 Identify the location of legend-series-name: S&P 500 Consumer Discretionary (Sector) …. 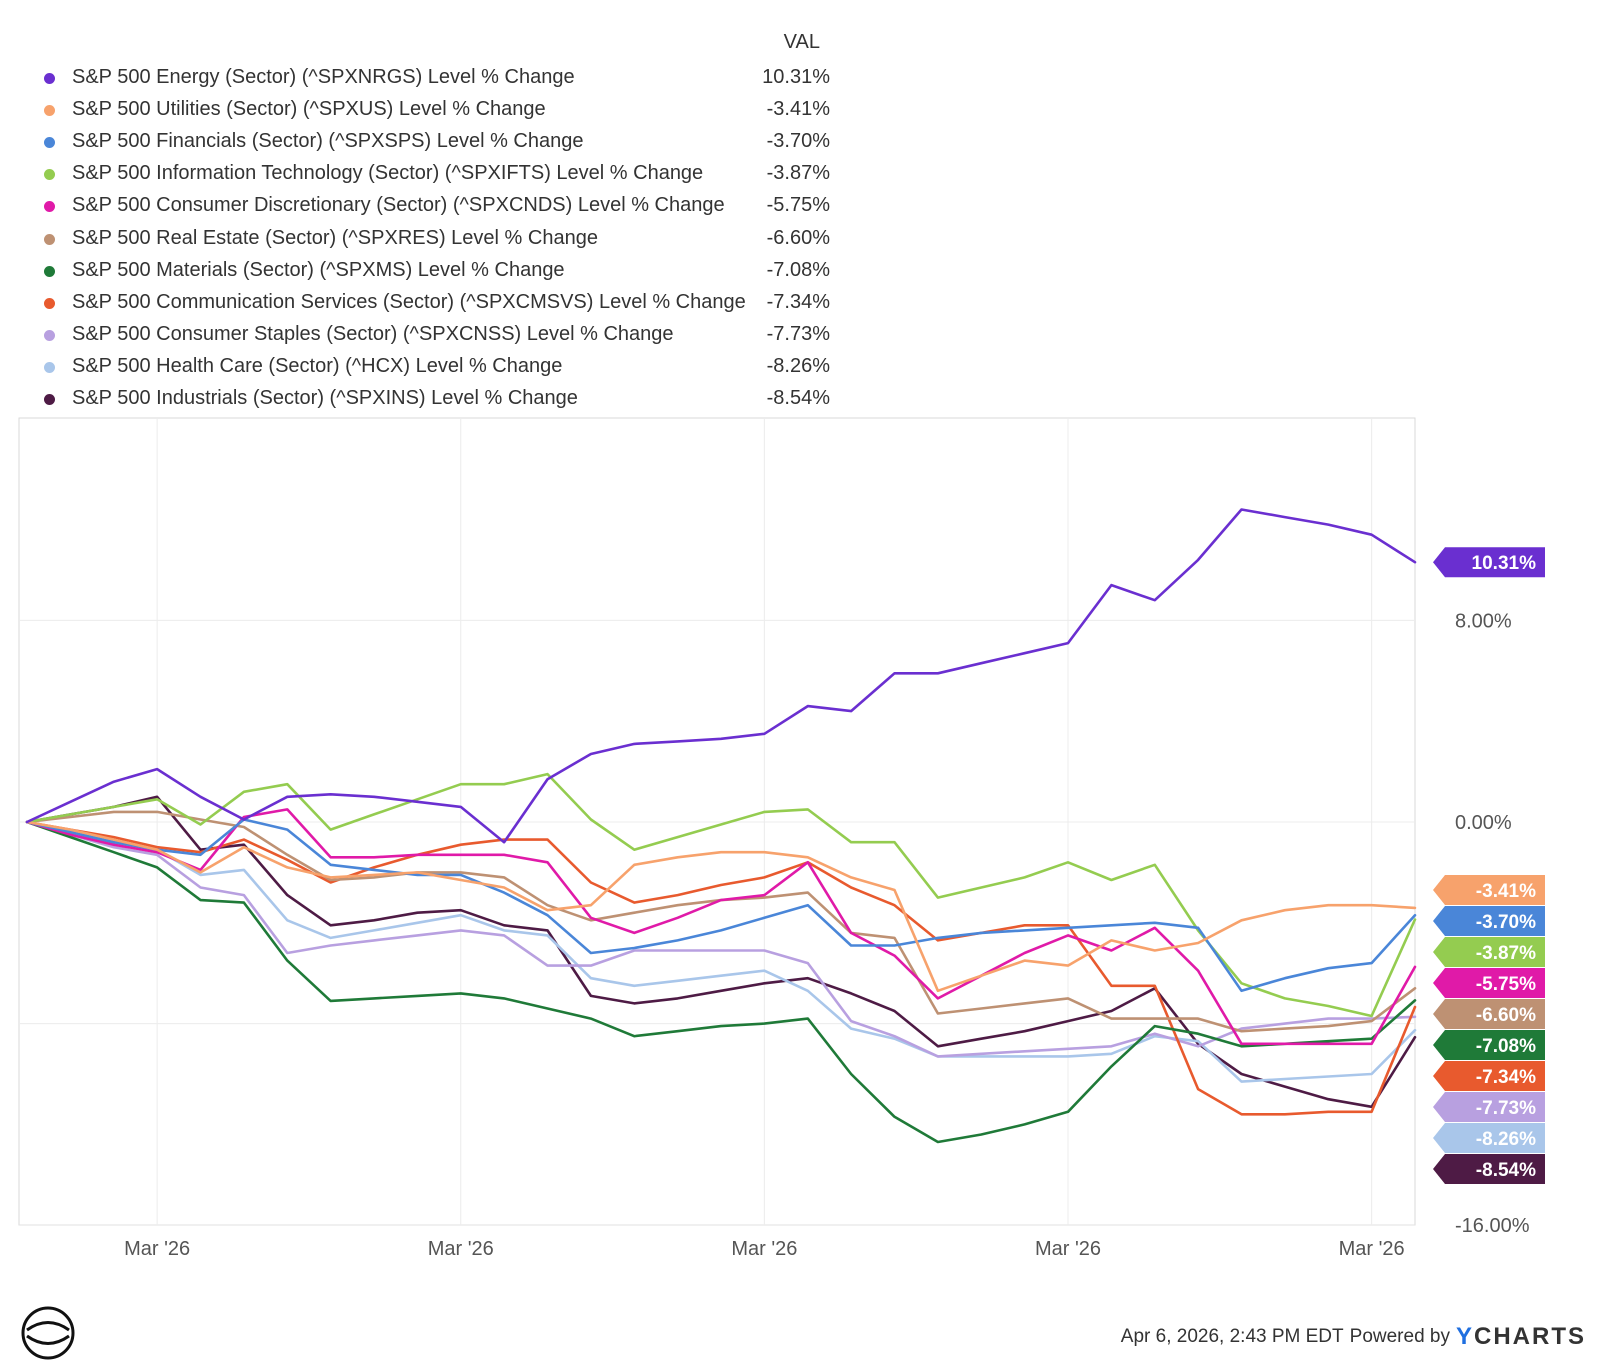
(398, 205).